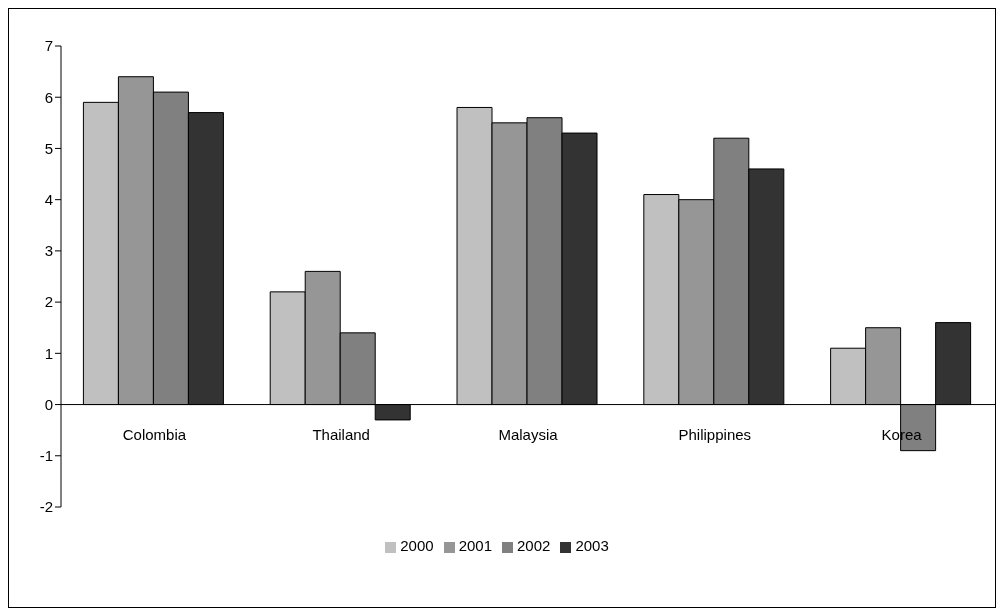 The height and width of the screenshot is (616, 1002). What do you see at coordinates (341, 434) in the screenshot?
I see `x-tick-label: Thailand` at bounding box center [341, 434].